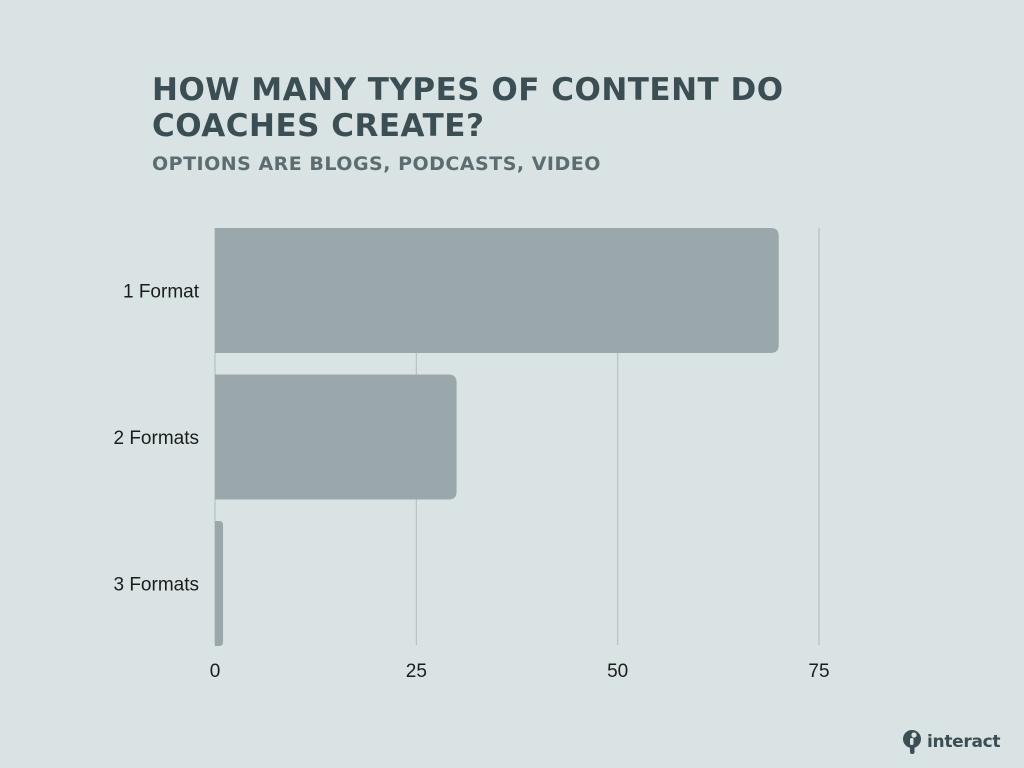 The height and width of the screenshot is (768, 1024). What do you see at coordinates (156, 585) in the screenshot?
I see `category-label-3: 3 Formats` at bounding box center [156, 585].